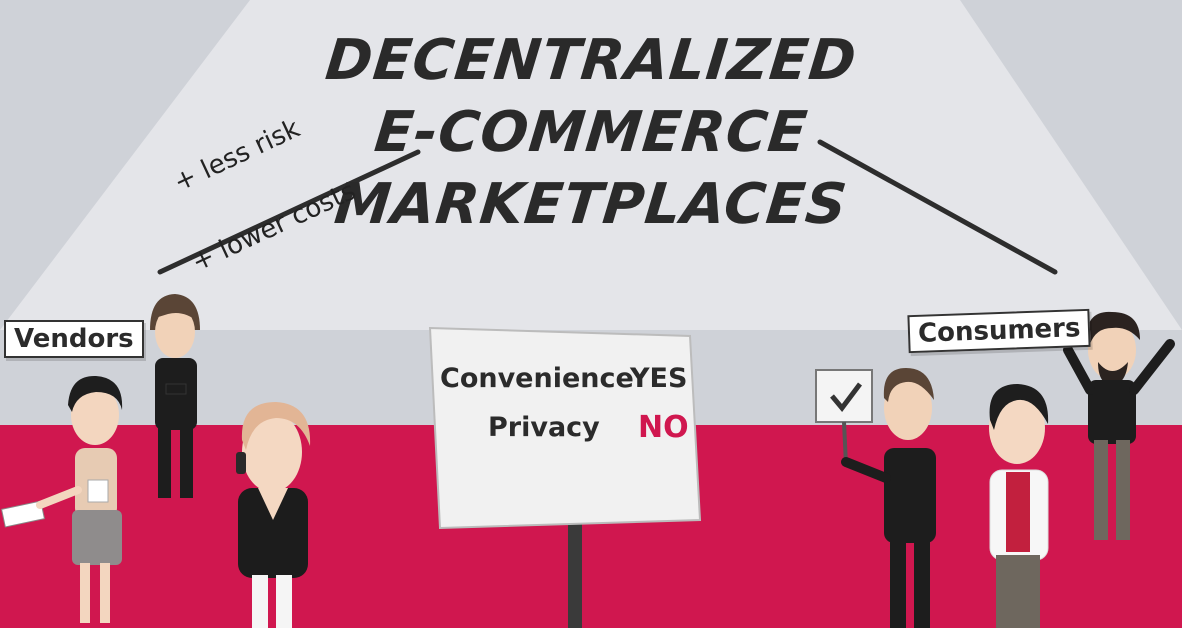 Image resolution: width=1182 pixels, height=628 pixels. What do you see at coordinates (74, 339) in the screenshot?
I see `vendors-label: Vendors` at bounding box center [74, 339].